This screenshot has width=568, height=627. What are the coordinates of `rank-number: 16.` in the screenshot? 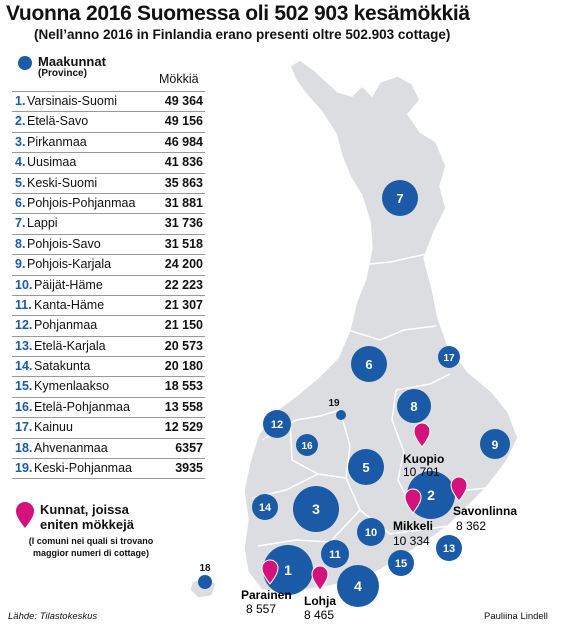 It's located at (24, 406).